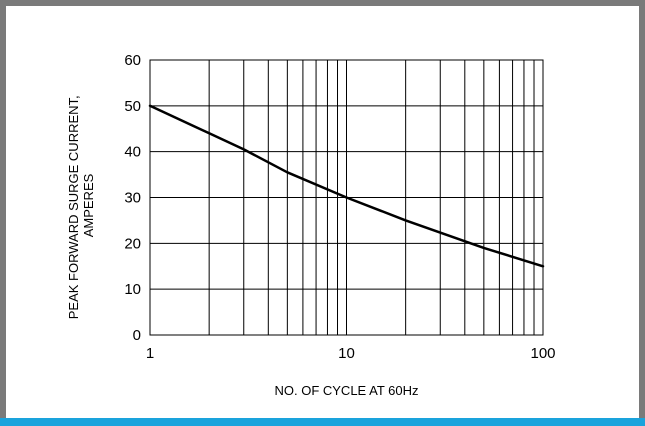  I want to click on y-tick-label: 10, so click(132, 289).